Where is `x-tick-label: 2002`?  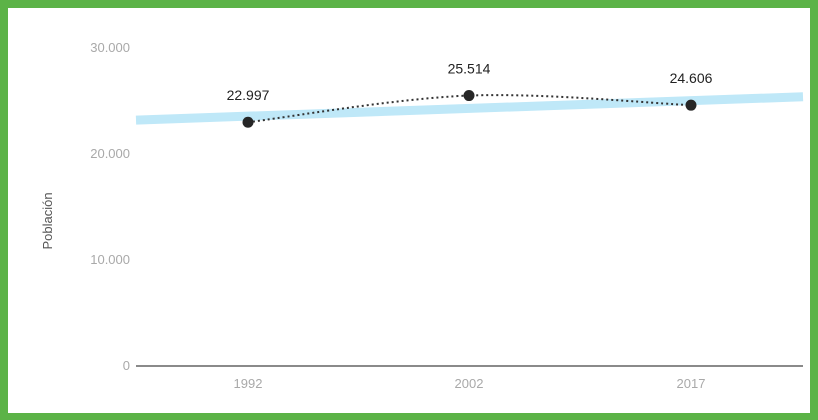
x-tick-label: 2002 is located at coordinates (469, 383).